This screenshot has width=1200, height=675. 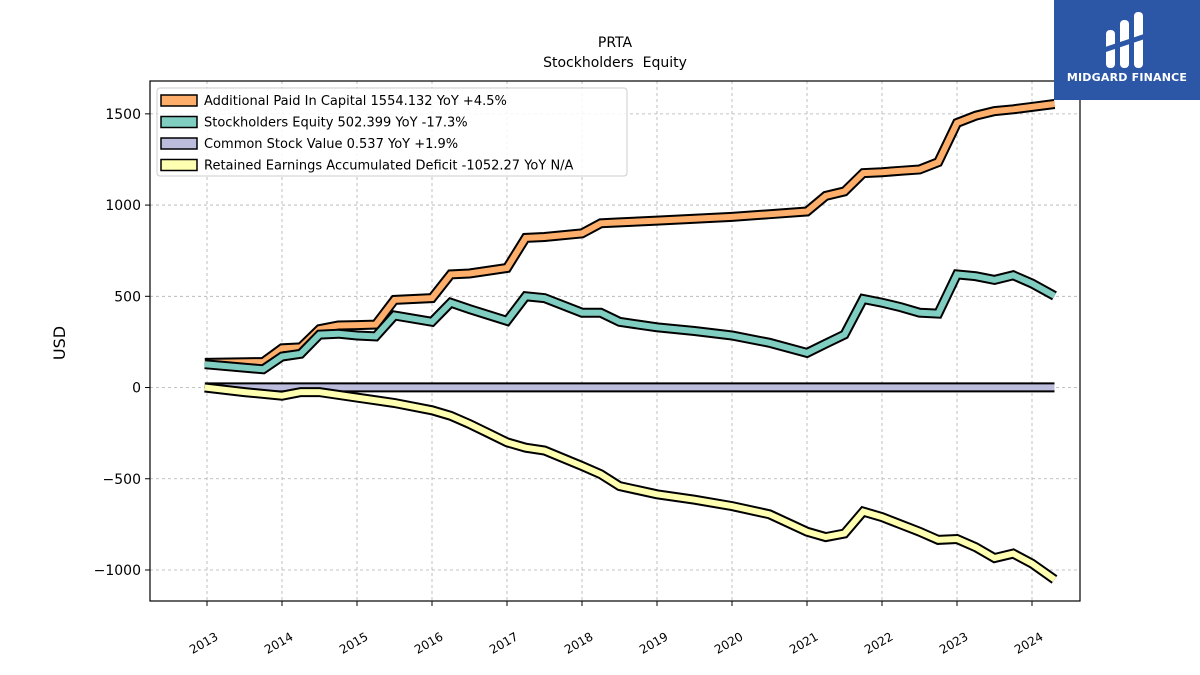 I want to click on x-tick-label: 2014, so click(x=278, y=642).